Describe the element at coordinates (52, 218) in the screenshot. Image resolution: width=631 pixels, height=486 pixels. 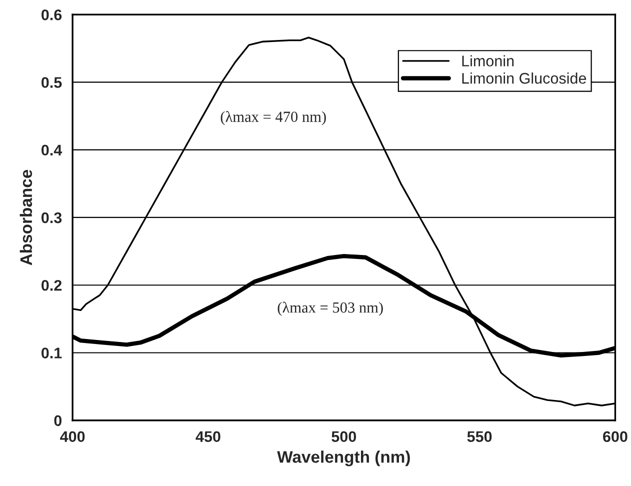
I see `y-tick-label: 0.3` at that location.